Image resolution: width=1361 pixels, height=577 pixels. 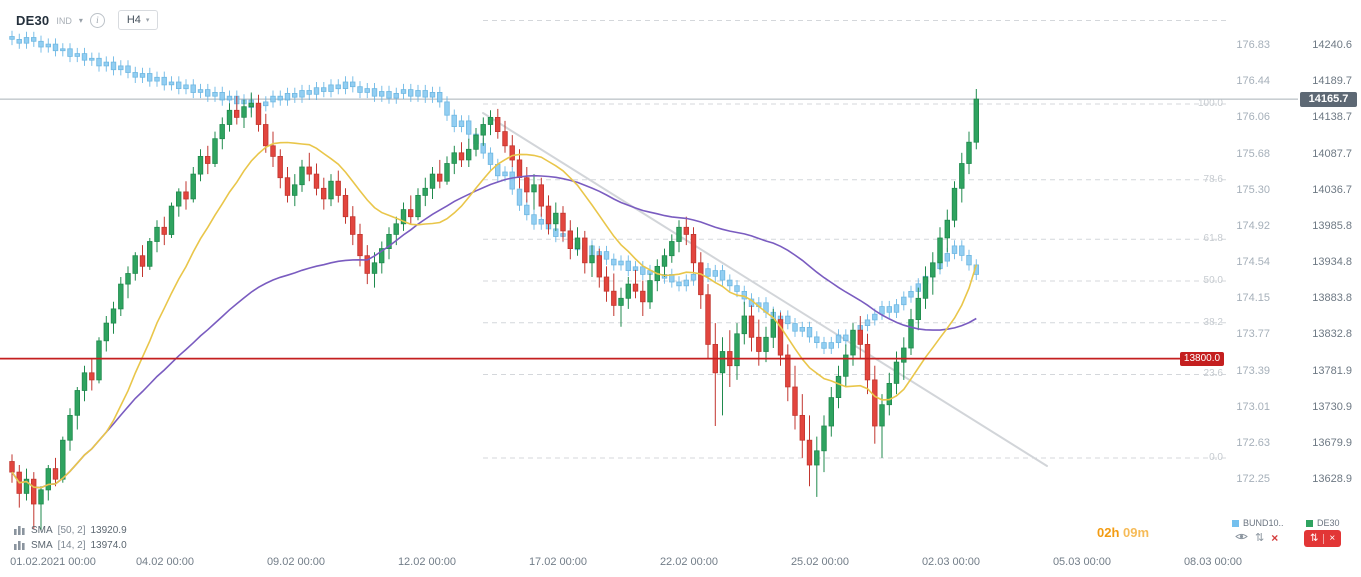 What do you see at coordinates (1314, 538) in the screenshot?
I see `sort-arrows-icon: ⇅` at bounding box center [1314, 538].